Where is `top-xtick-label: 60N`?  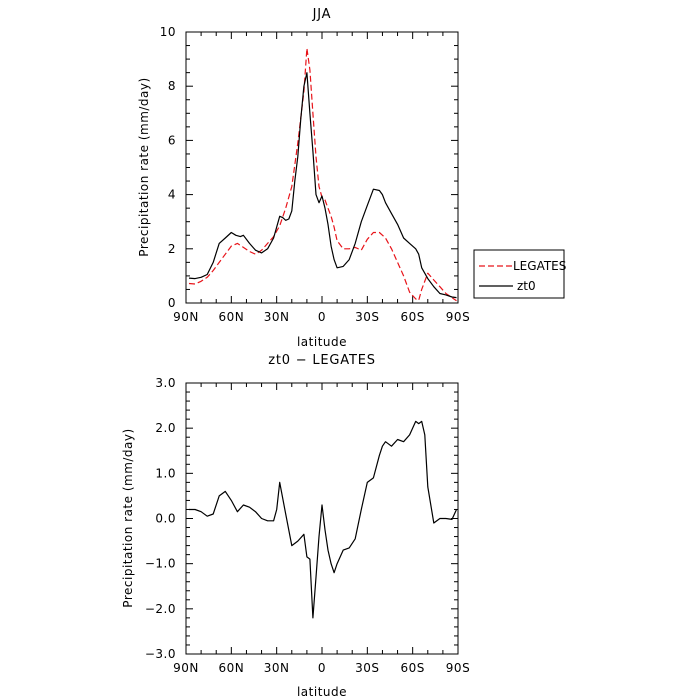 top-xtick-label: 60N is located at coordinates (231, 317).